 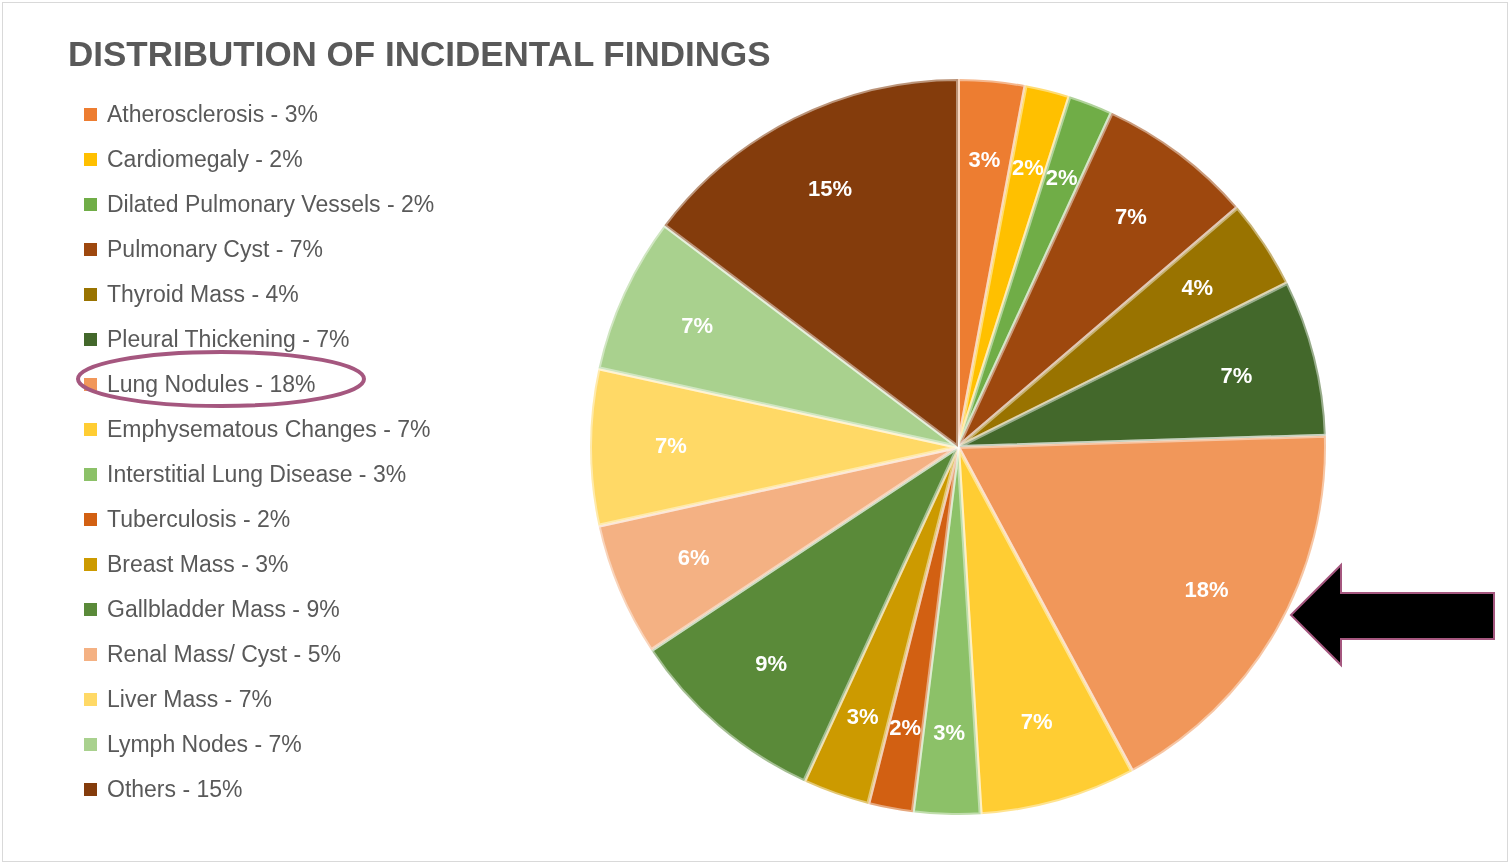 What do you see at coordinates (198, 564) in the screenshot?
I see `legend-label: Breast Mass - 3%` at bounding box center [198, 564].